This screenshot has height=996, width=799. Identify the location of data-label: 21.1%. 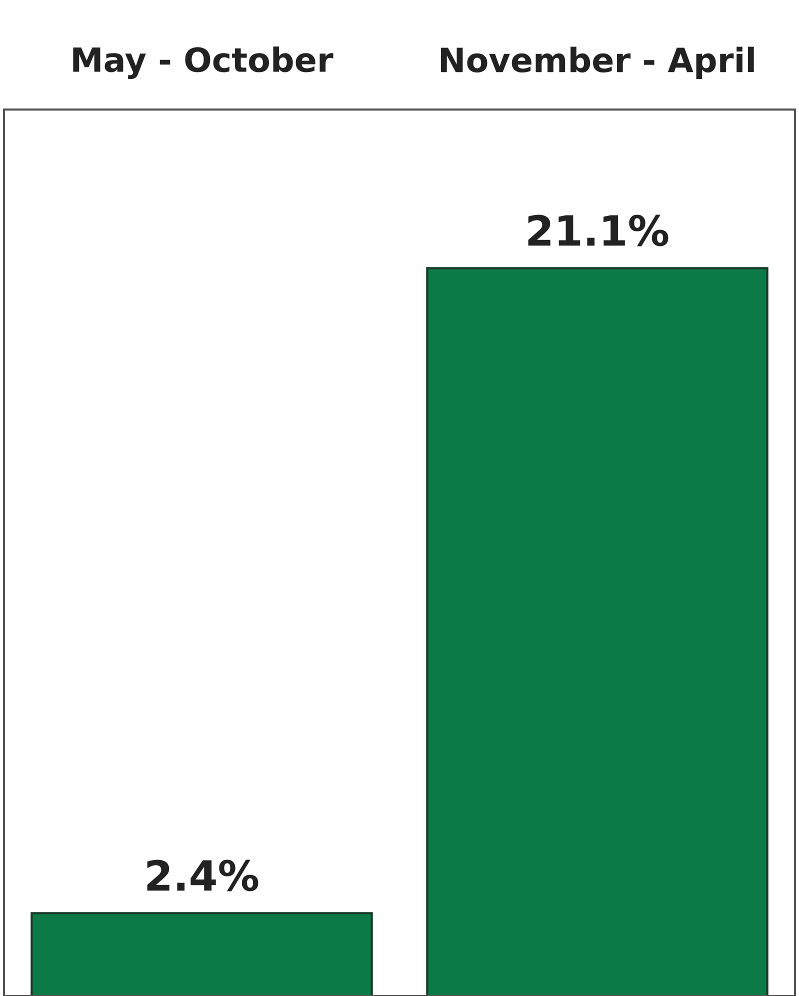
(598, 230).